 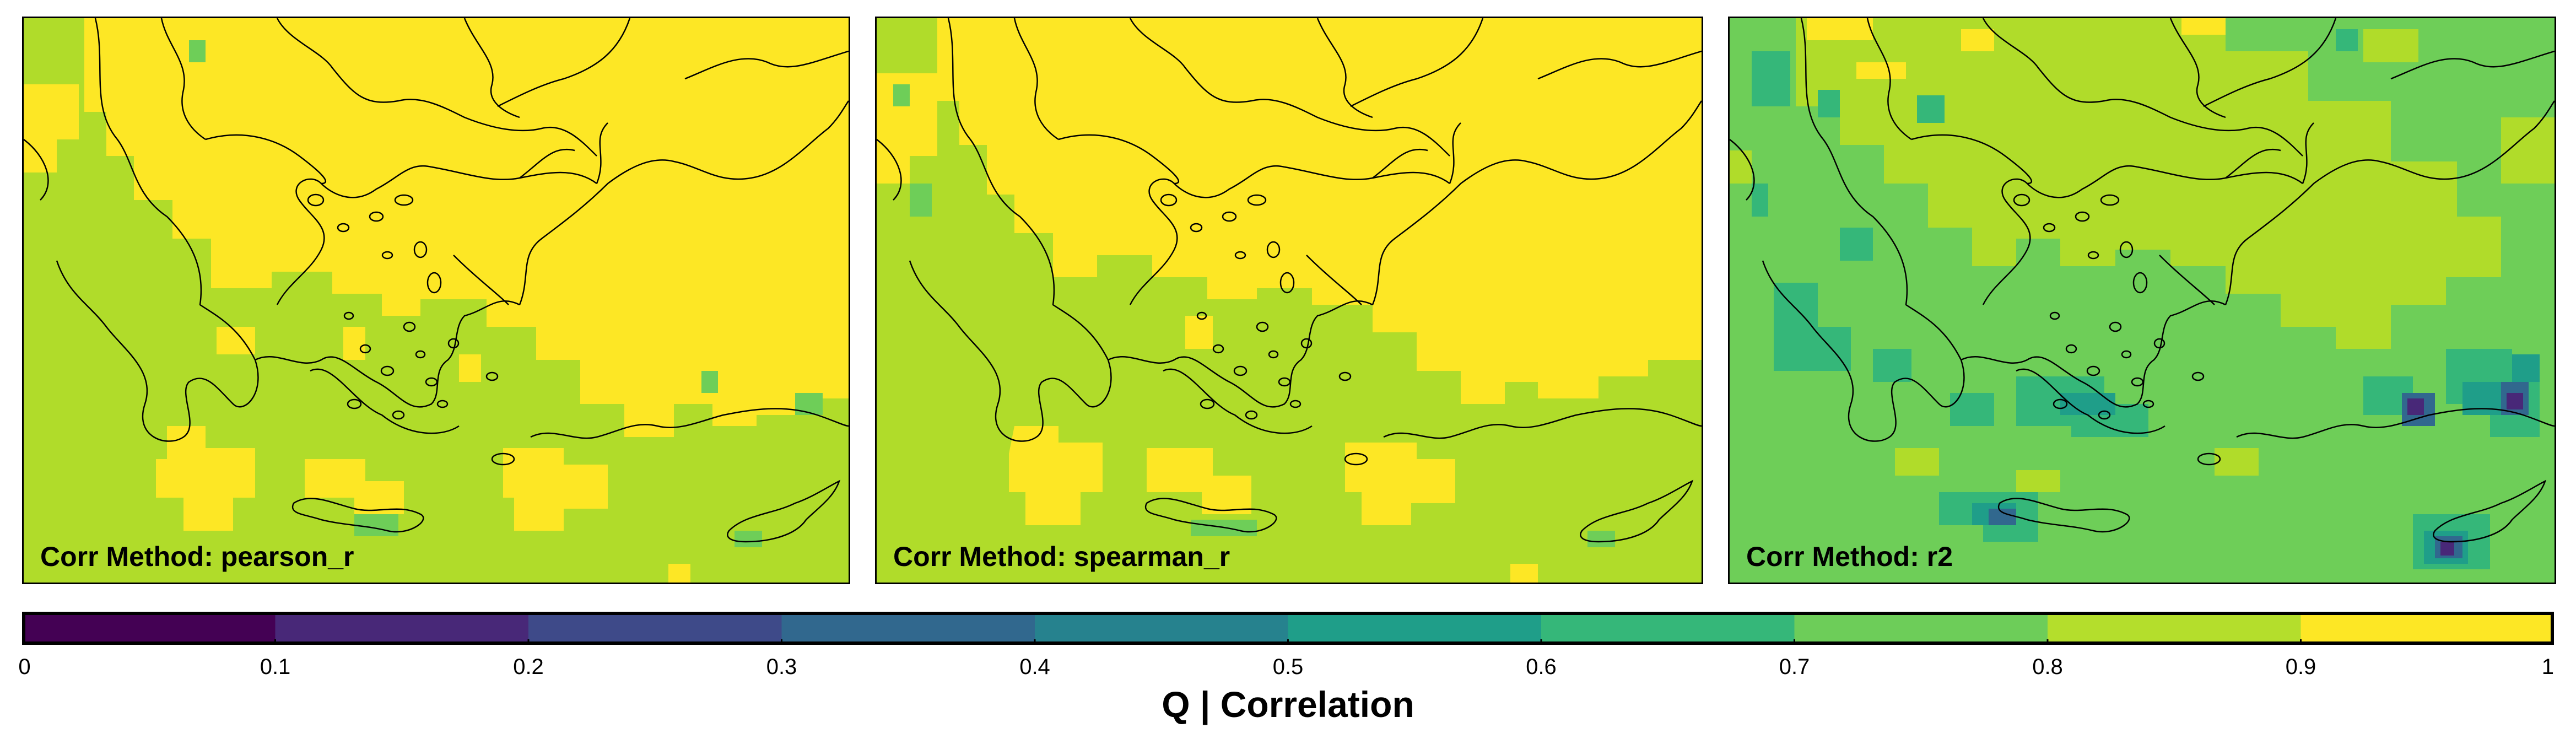 I want to click on colorbar-tick-label: 0.3, so click(x=781, y=667).